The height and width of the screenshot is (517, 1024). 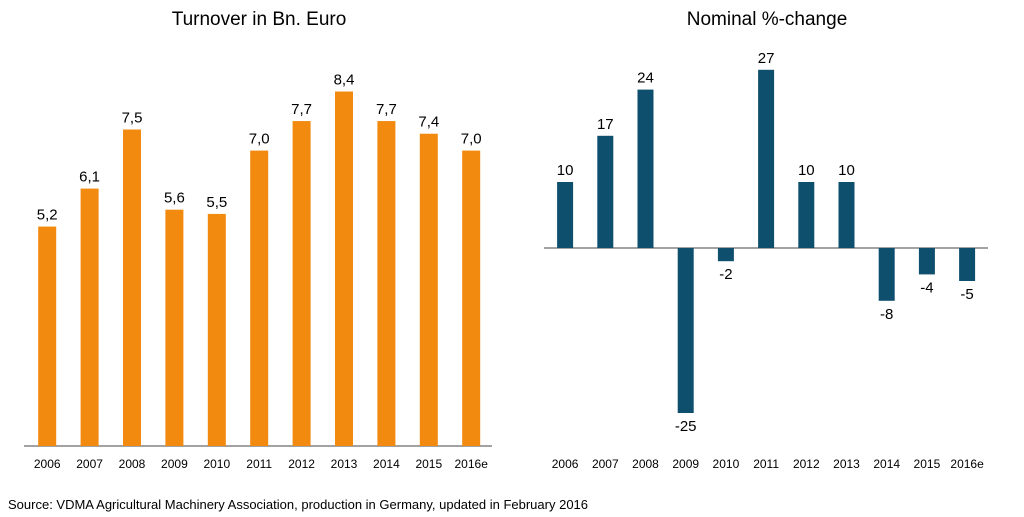 What do you see at coordinates (886, 464) in the screenshot?
I see `change-x-tick-label: 2014` at bounding box center [886, 464].